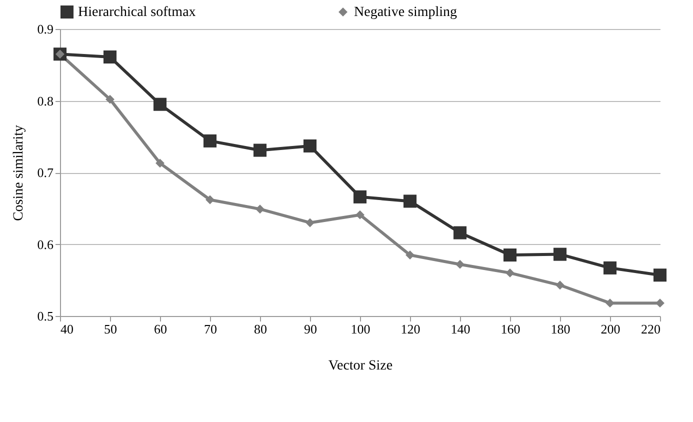 The height and width of the screenshot is (422, 693). What do you see at coordinates (45, 100) in the screenshot?
I see `y-tick-label: 0.8` at bounding box center [45, 100].